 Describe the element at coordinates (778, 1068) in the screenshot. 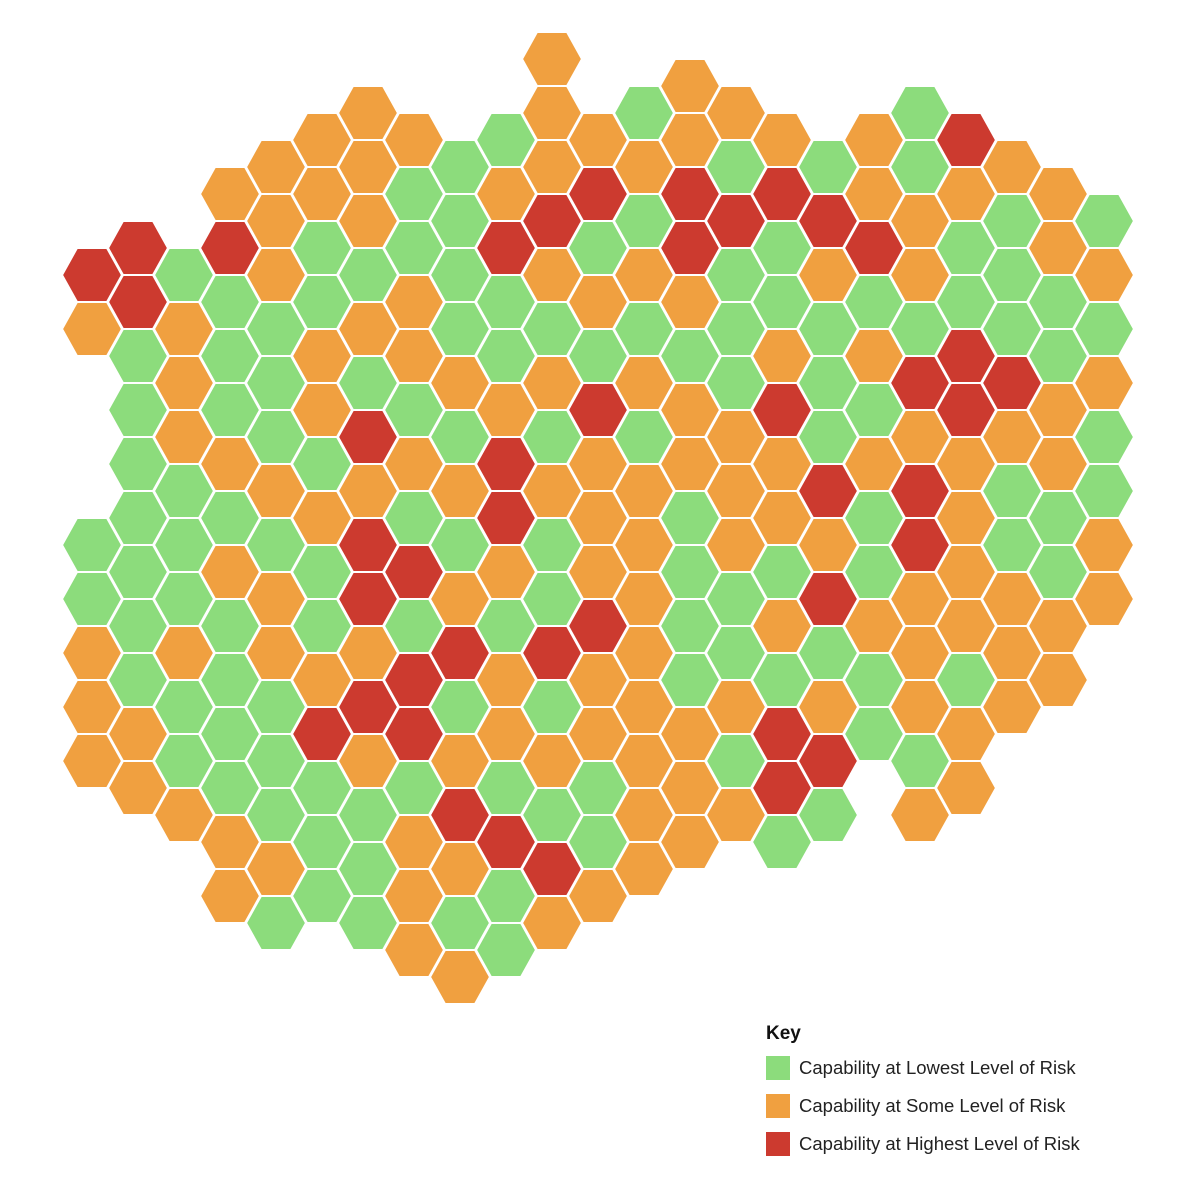

I see `legend-swatch-lowest-risk` at that location.